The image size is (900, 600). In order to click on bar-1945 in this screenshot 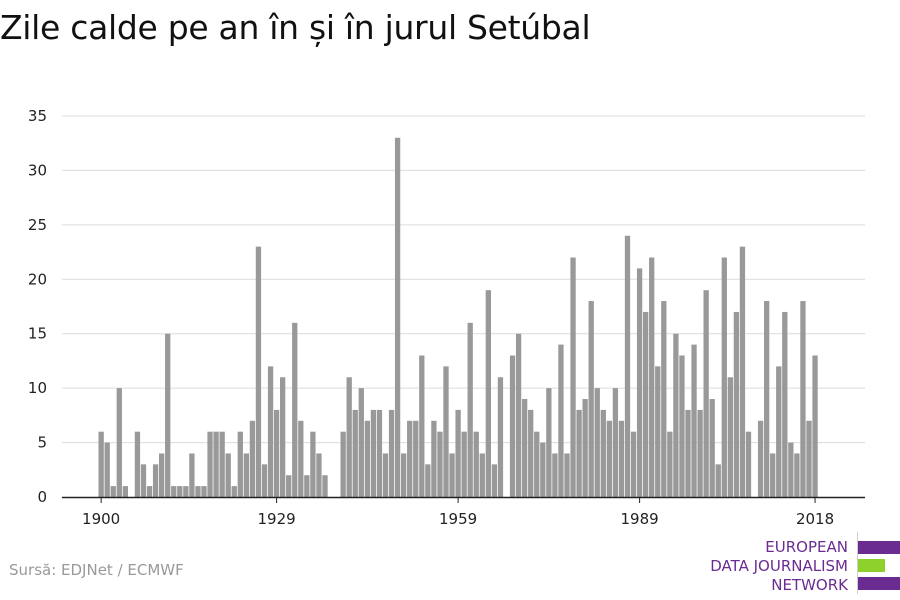, I will do `click(373, 453)`.